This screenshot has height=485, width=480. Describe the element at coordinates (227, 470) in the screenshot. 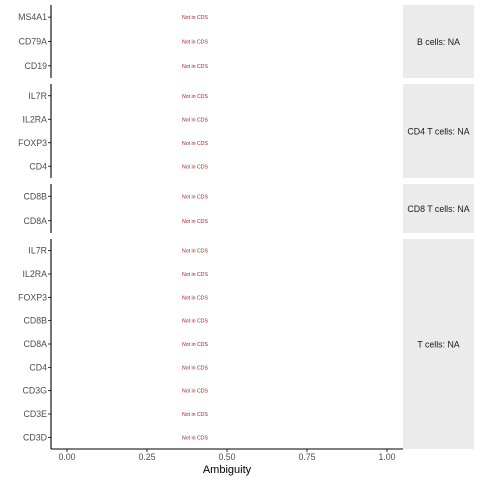

I see `x-axis-title: Ambiguity` at that location.